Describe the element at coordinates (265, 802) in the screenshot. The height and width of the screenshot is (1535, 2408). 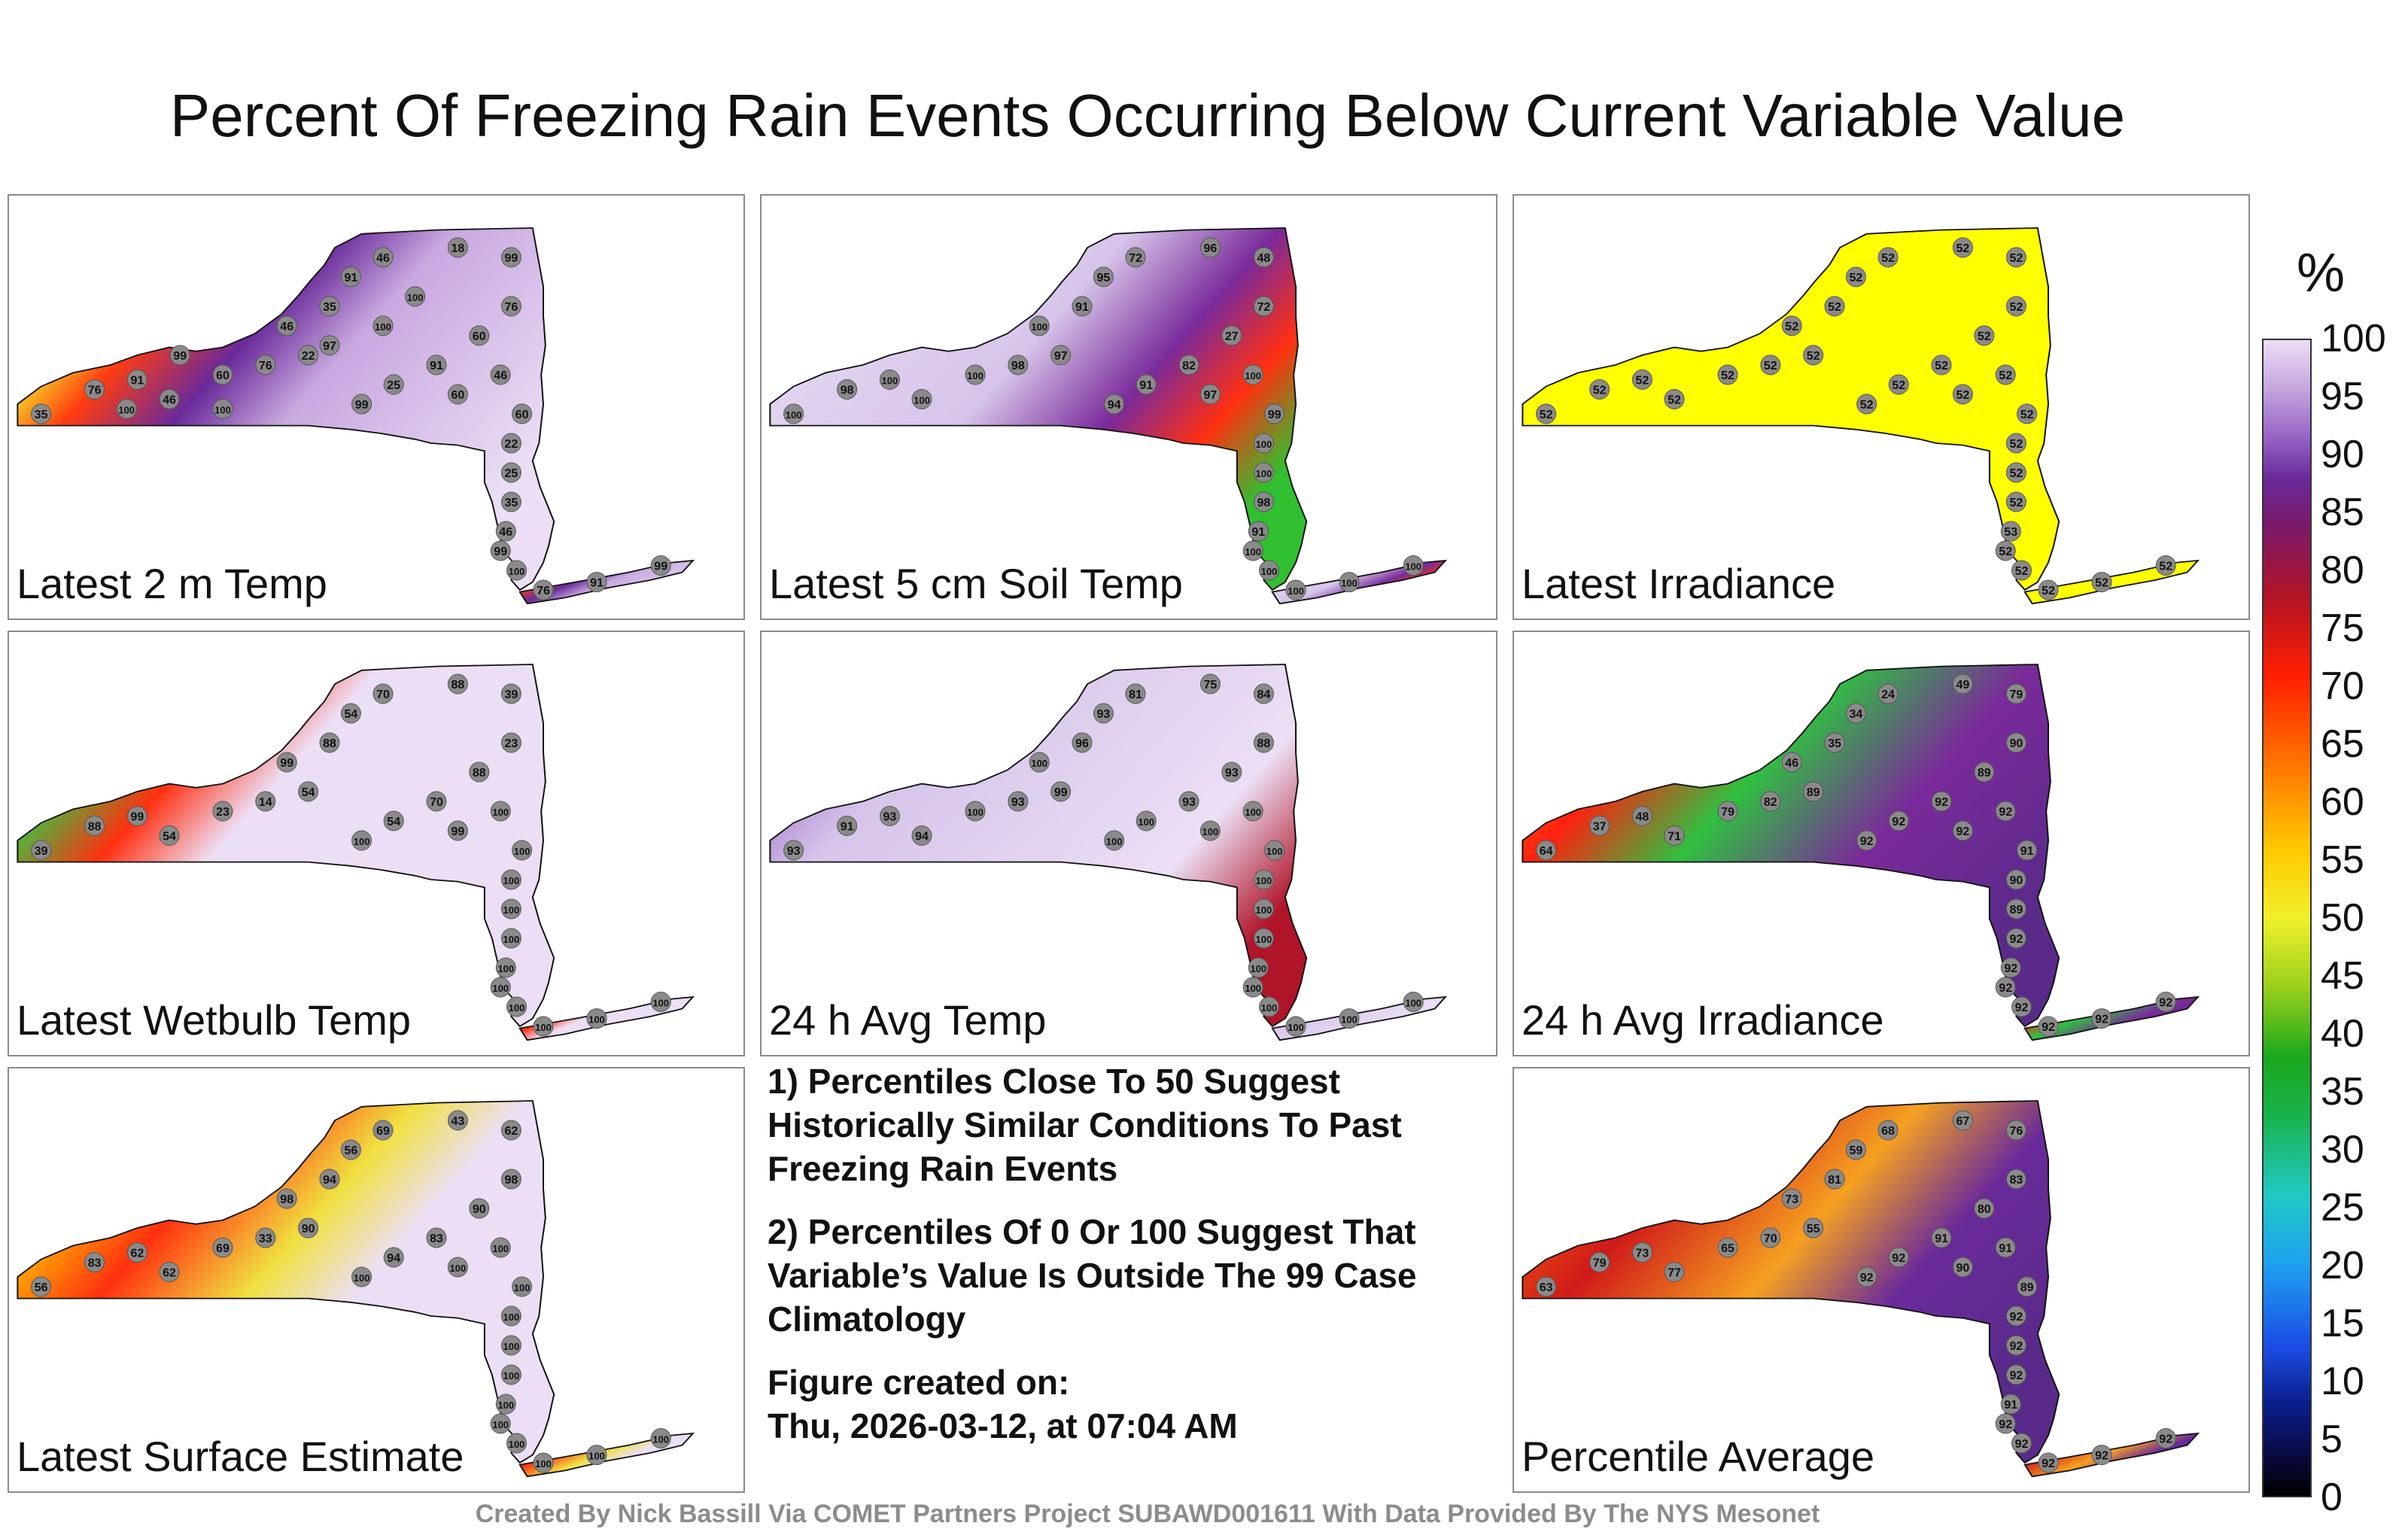
I see `station-value: 14` at that location.